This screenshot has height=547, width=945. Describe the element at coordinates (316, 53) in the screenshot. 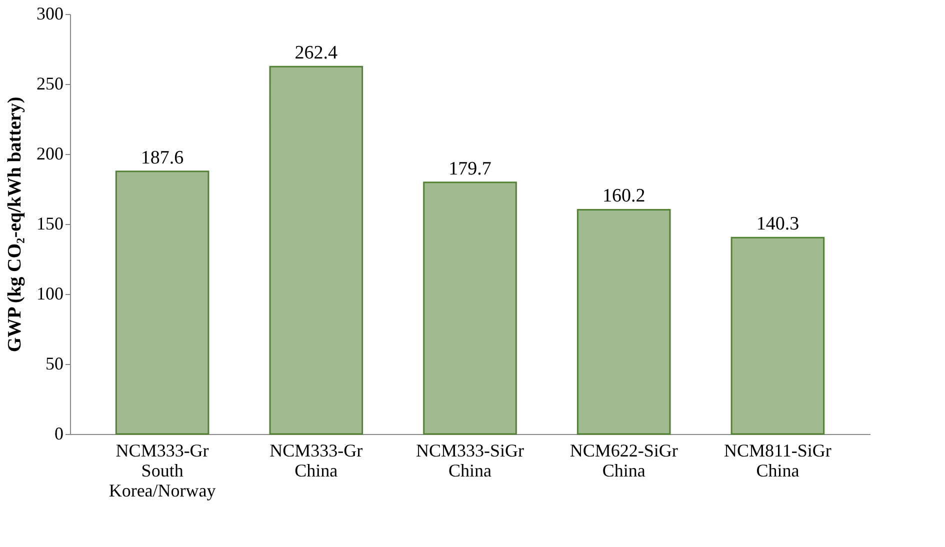

I see `data-label: 262.4` at that location.